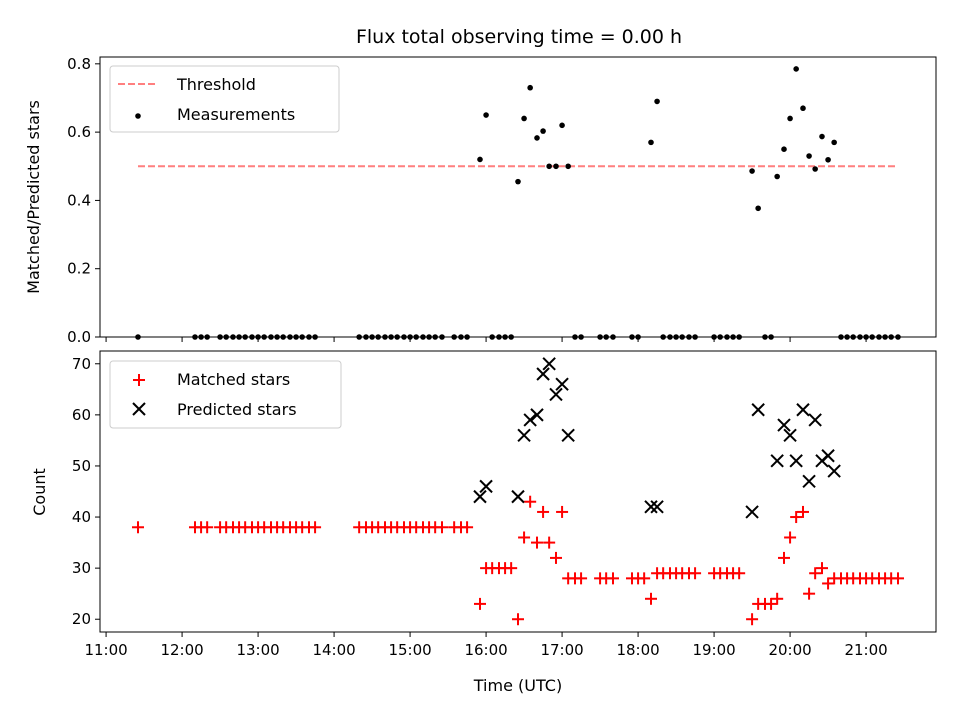 The width and height of the screenshot is (960, 720). Describe the element at coordinates (81, 568) in the screenshot. I see `bottom-y-tick-label: 30` at that location.